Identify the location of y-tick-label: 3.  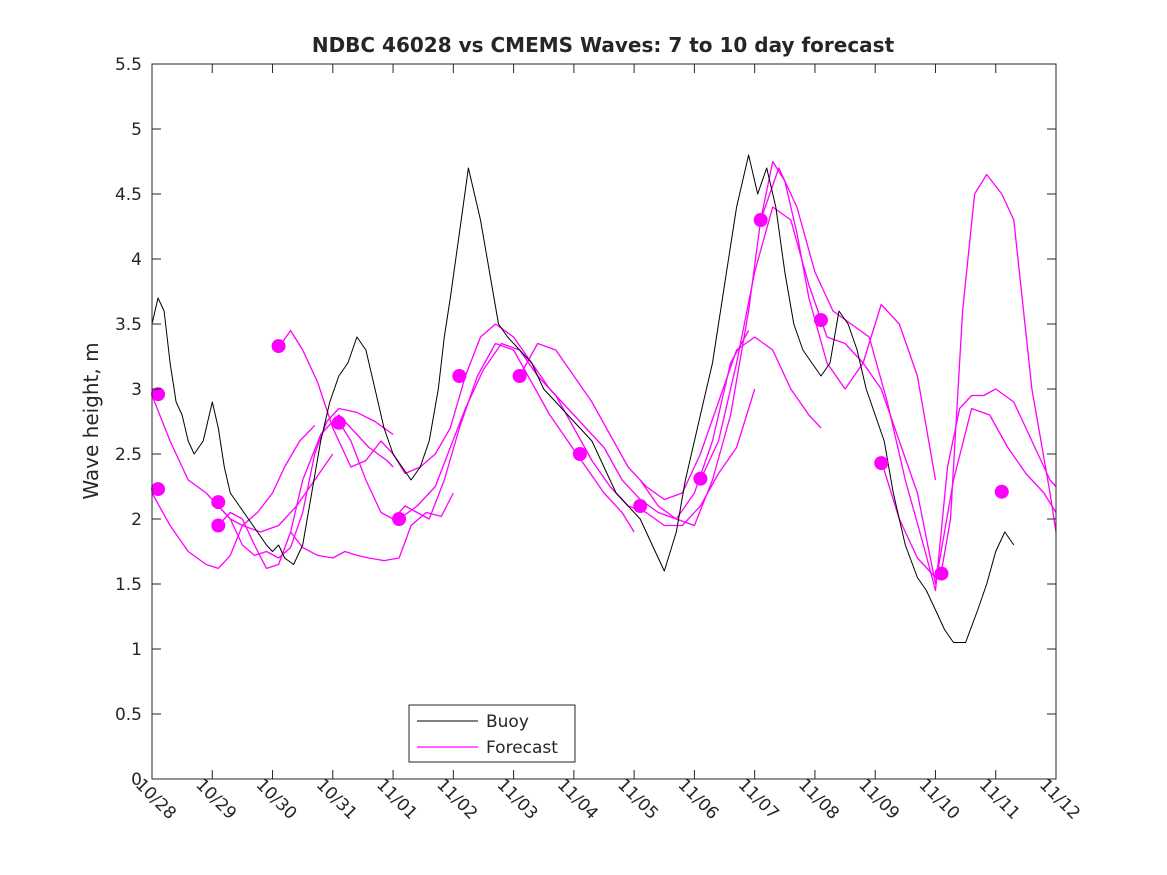
(136, 390).